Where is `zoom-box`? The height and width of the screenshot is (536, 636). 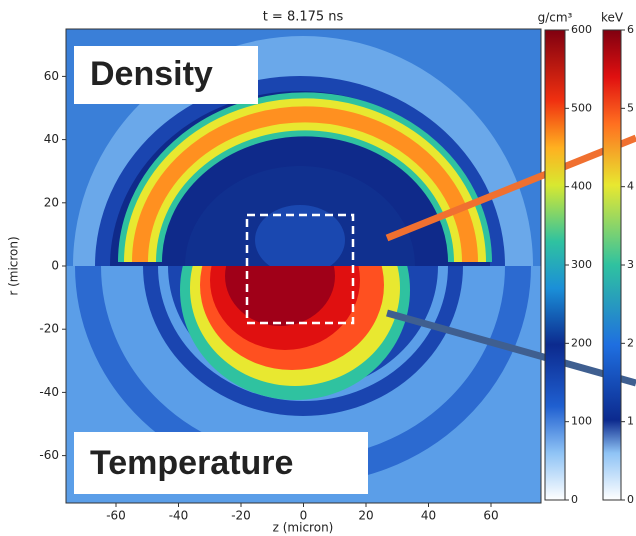
zoom-box is located at coordinates (300, 269).